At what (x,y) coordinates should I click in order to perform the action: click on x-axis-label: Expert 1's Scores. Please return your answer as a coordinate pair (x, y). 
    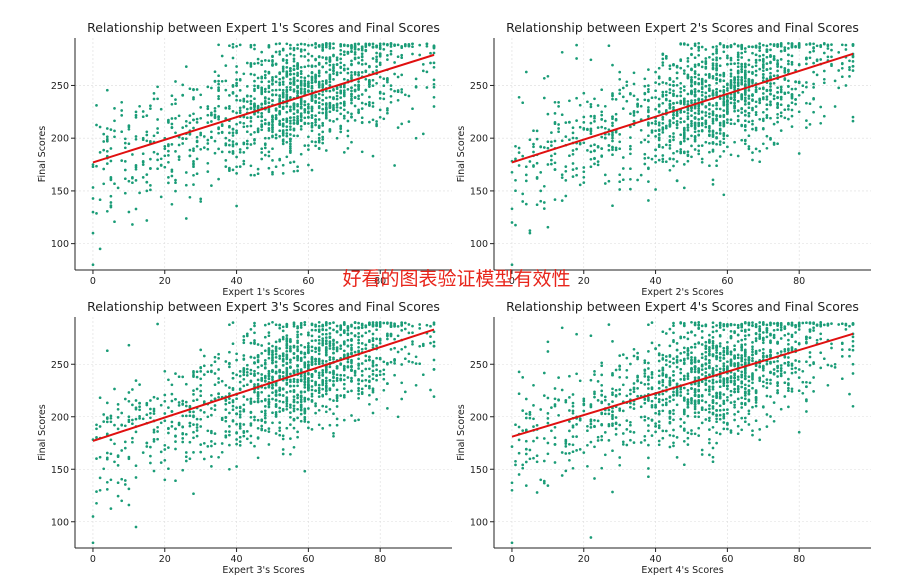
    Looking at the image, I should click on (263, 292).